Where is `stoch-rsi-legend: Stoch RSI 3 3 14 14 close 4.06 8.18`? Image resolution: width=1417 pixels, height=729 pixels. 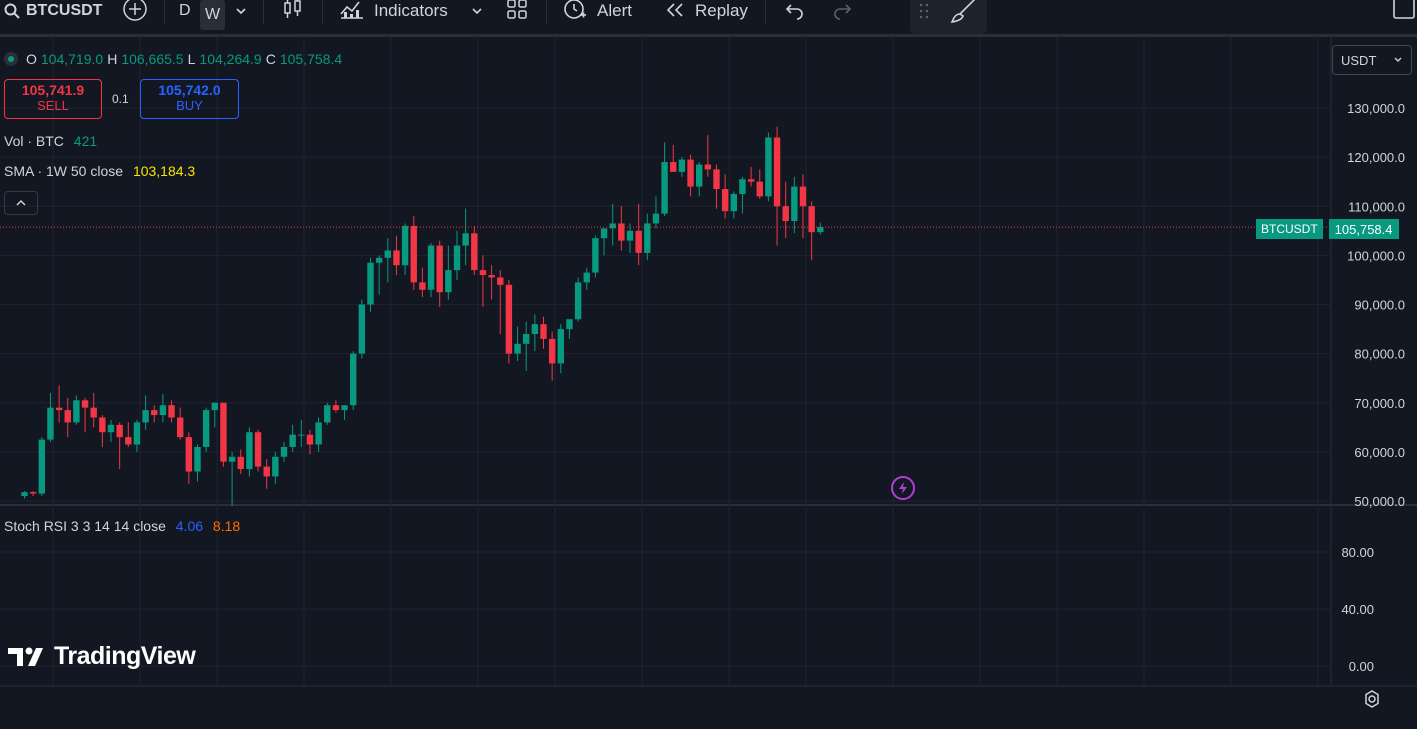 stoch-rsi-legend: Stoch RSI 3 3 14 14 close 4.06 8.18 is located at coordinates (122, 526).